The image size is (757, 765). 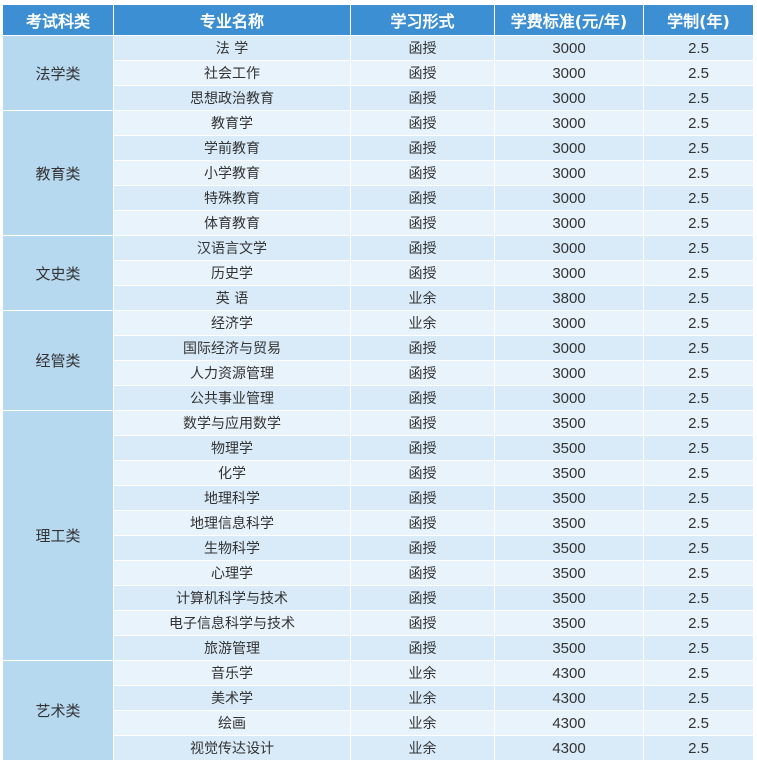 What do you see at coordinates (378, 598) in the screenshot?
I see `table-row: 计算机科学与技术 函授 3500 2.5` at bounding box center [378, 598].